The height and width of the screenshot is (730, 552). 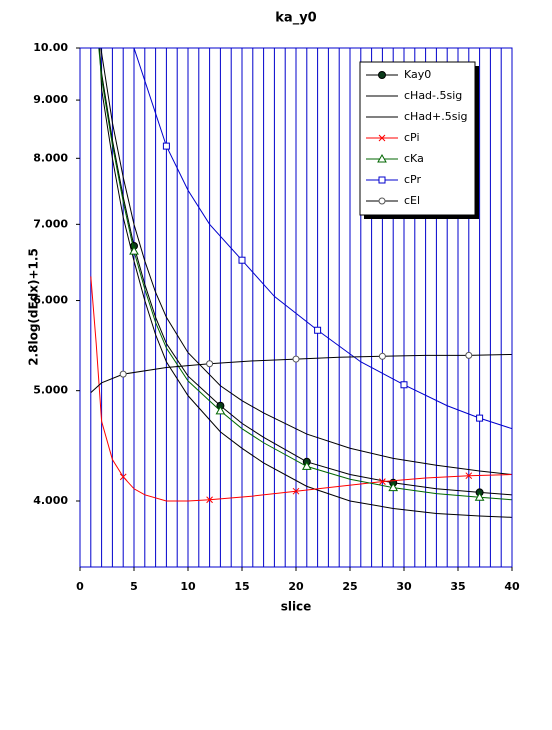 What do you see at coordinates (457, 586) in the screenshot?
I see `x-tick-label: 35` at bounding box center [457, 586].